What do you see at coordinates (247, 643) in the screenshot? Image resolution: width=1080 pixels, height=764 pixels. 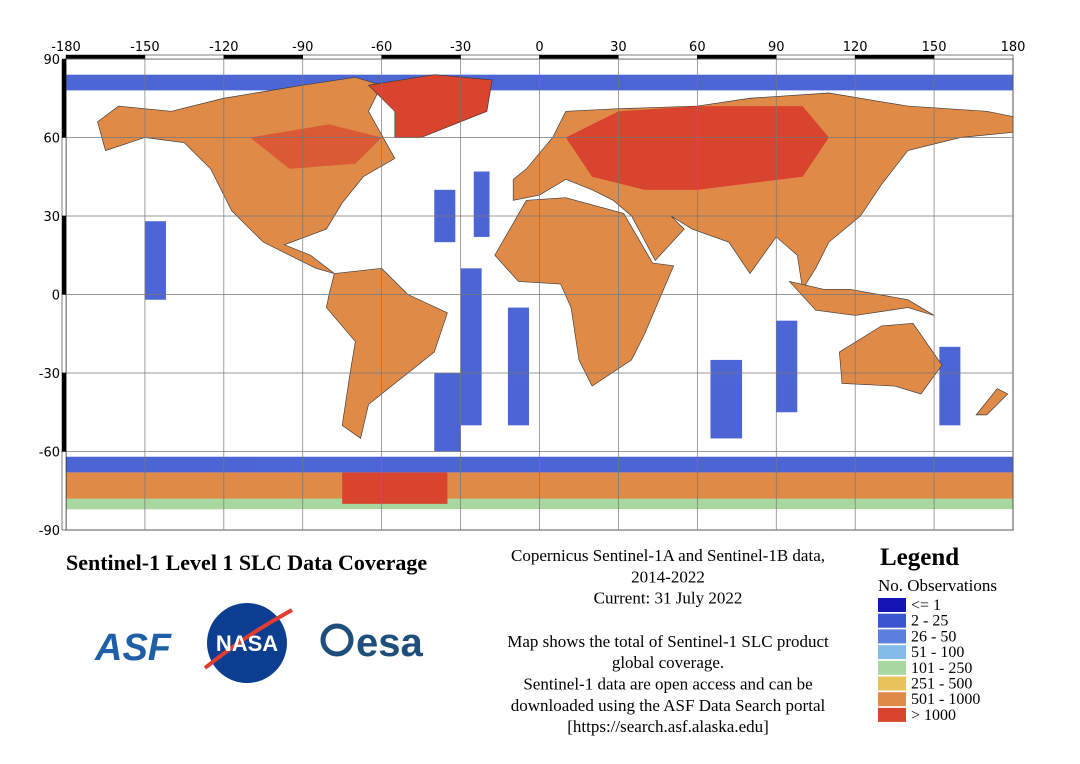 I see `nasa-logo-text: NASA` at bounding box center [247, 643].